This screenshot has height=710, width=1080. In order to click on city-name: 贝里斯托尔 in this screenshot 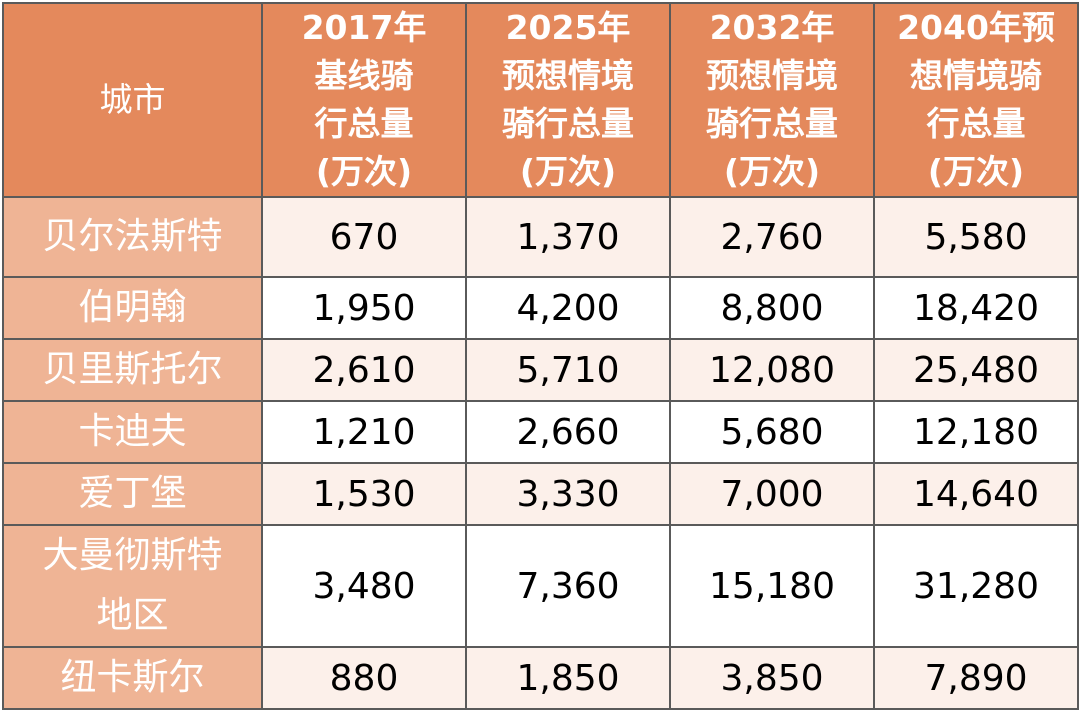, I will do `click(132, 369)`.